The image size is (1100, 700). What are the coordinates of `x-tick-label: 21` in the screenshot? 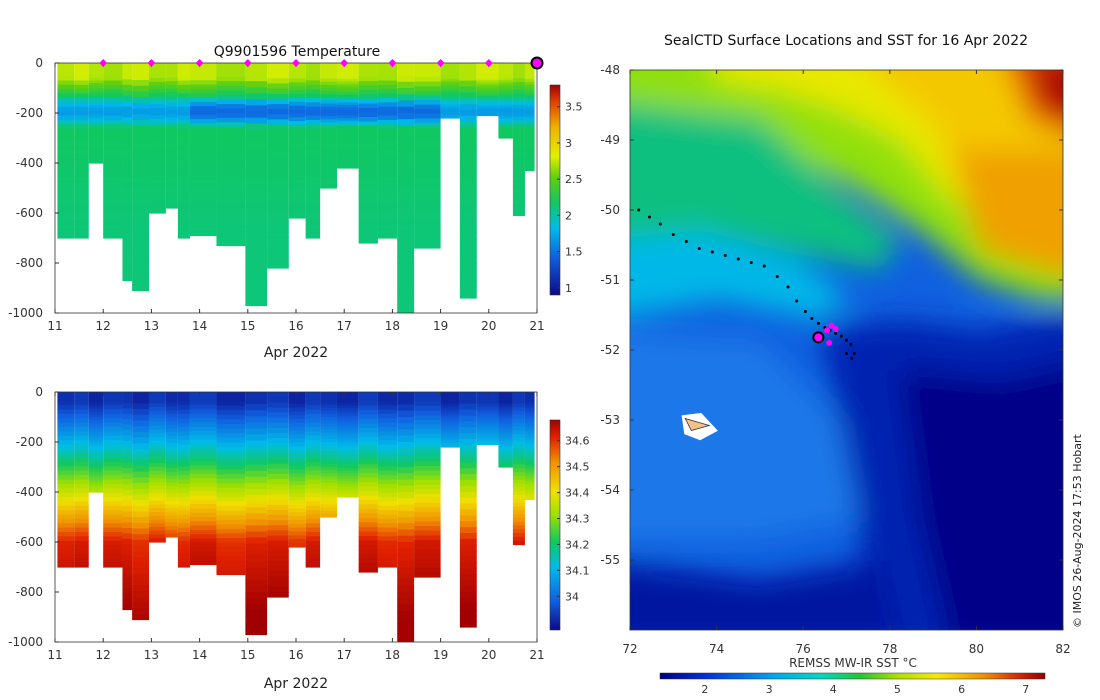 It's located at (536, 326).